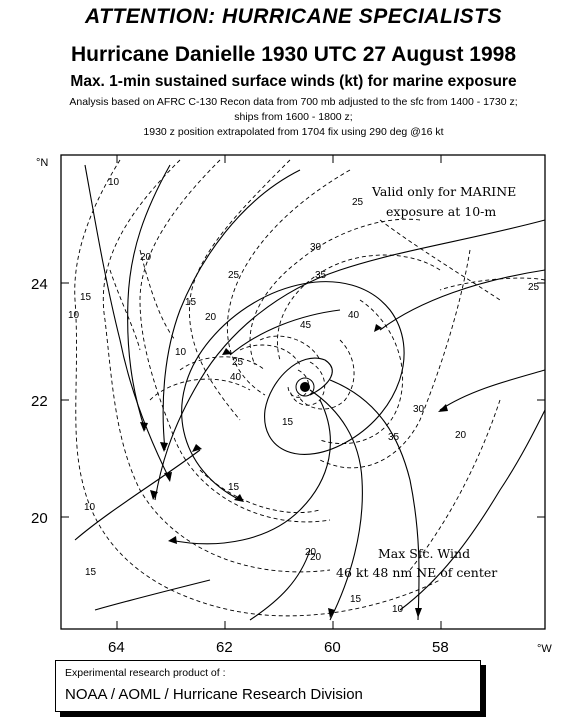 The height and width of the screenshot is (719, 587). What do you see at coordinates (440, 647) in the screenshot?
I see `lon-tick-58: 58` at bounding box center [440, 647].